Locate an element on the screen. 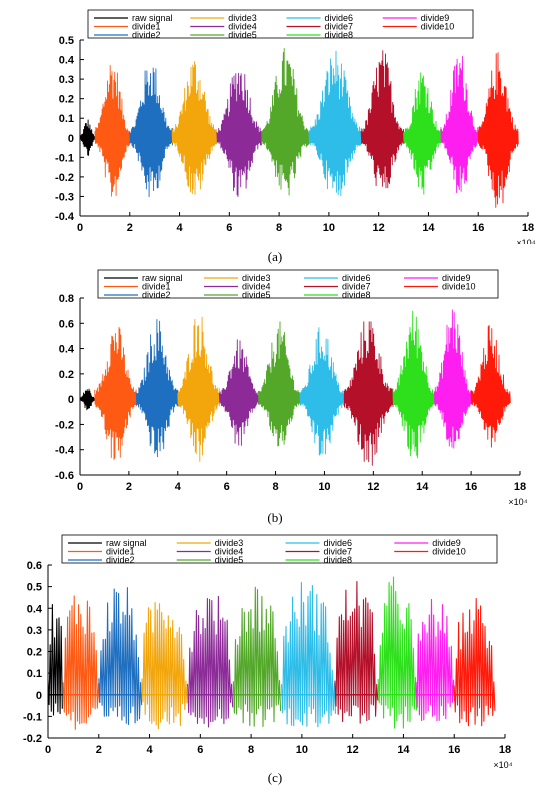 This screenshot has width=550, height=796. series-divide4 is located at coordinates (238, 392).